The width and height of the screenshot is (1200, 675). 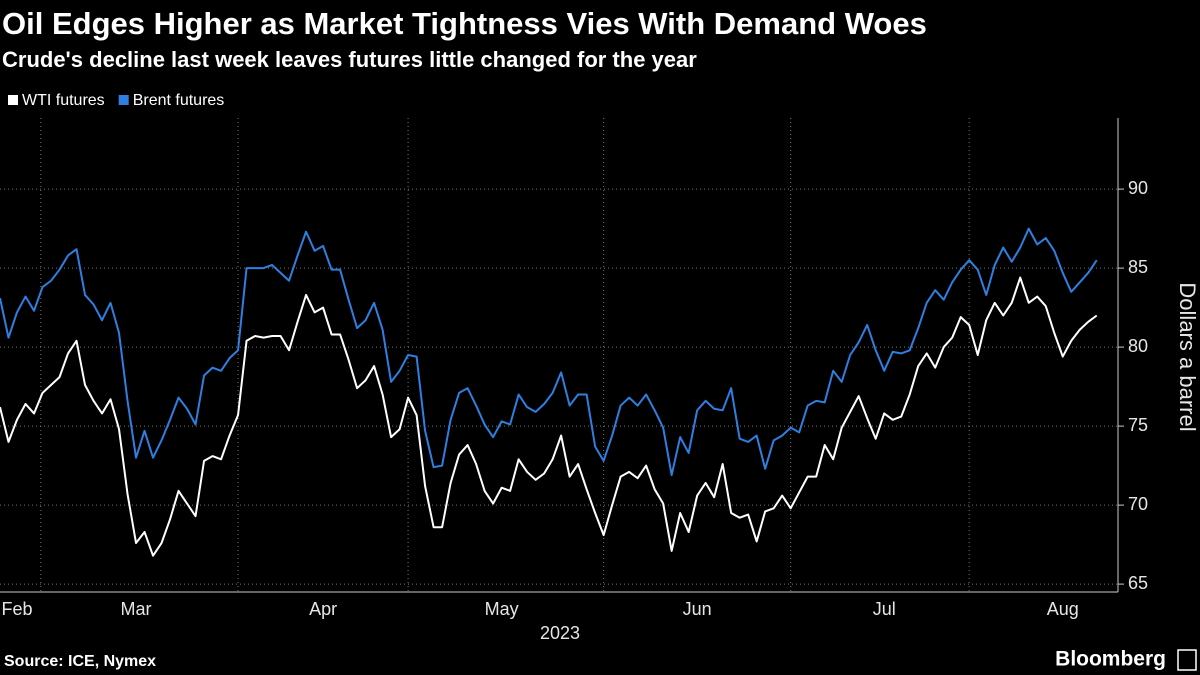 I want to click on legend-label: Brent futures, so click(x=179, y=100).